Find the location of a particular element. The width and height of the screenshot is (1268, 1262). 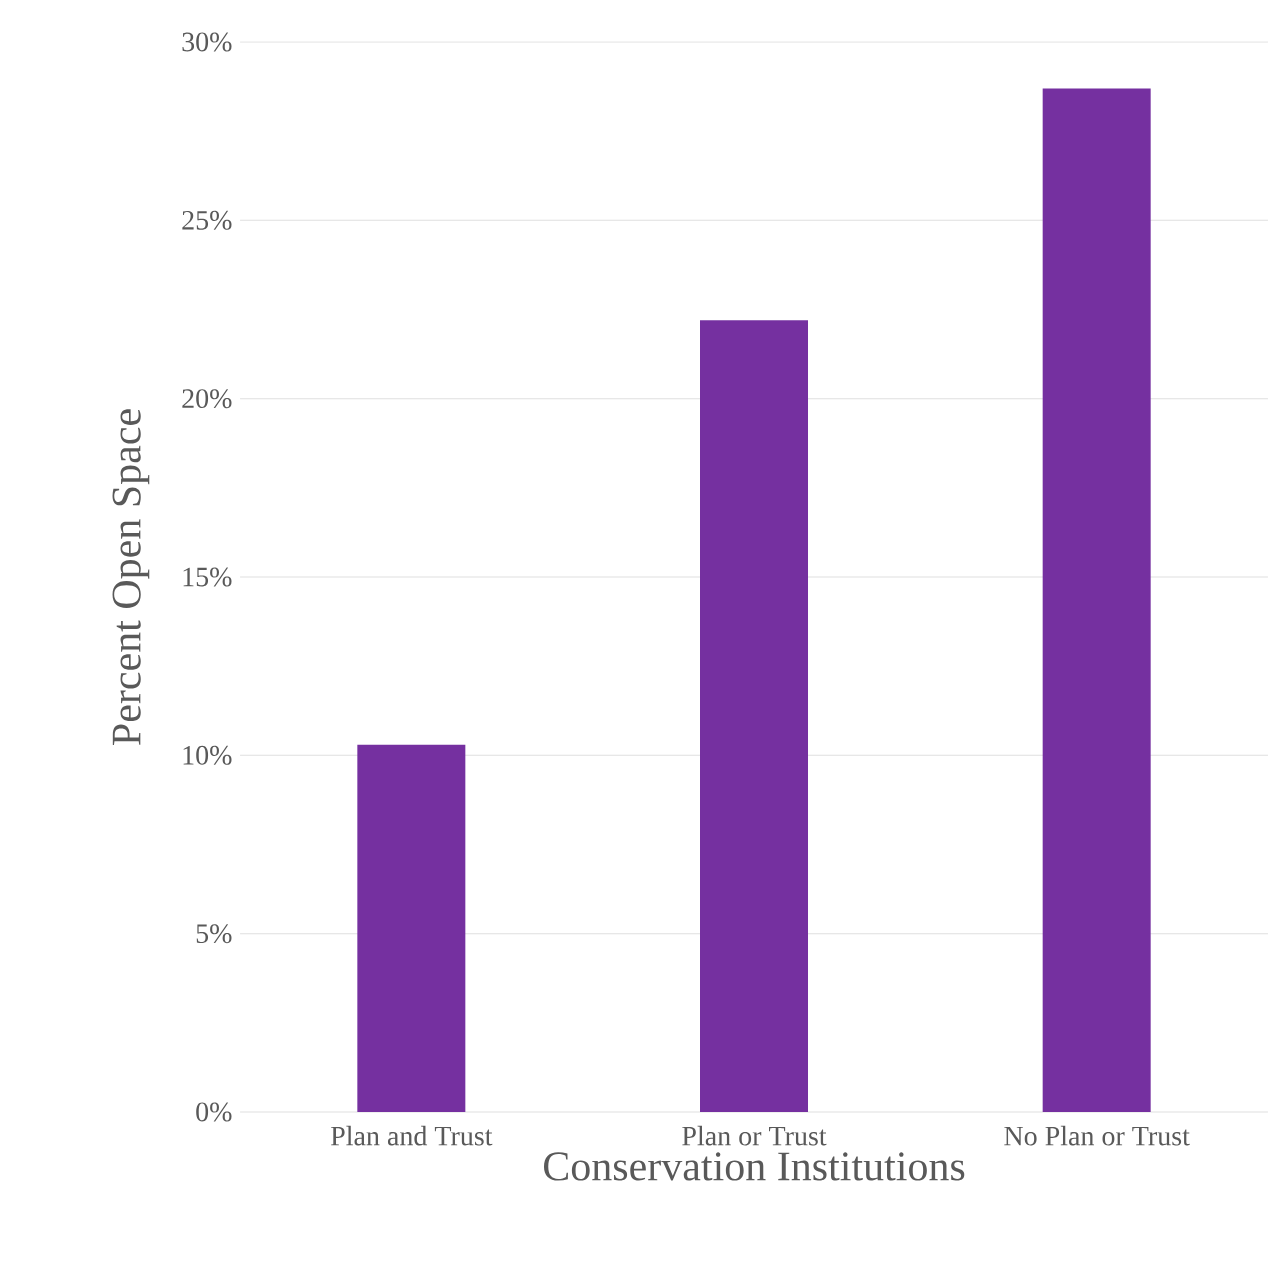

x-axis-title: Conservation Institutions is located at coordinates (754, 1166).